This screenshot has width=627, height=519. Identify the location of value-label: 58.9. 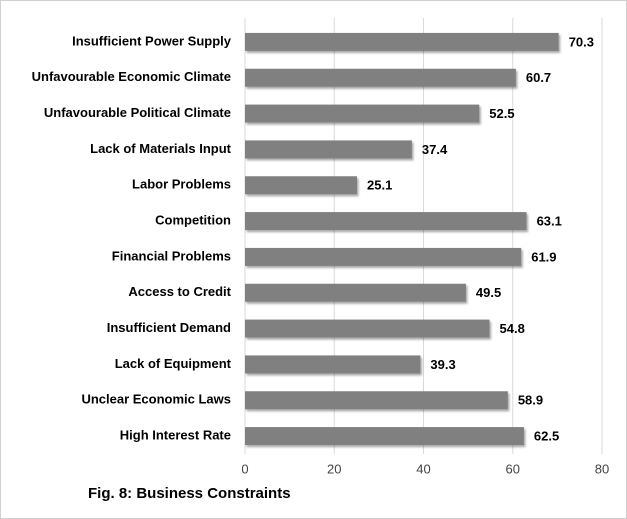
(530, 400).